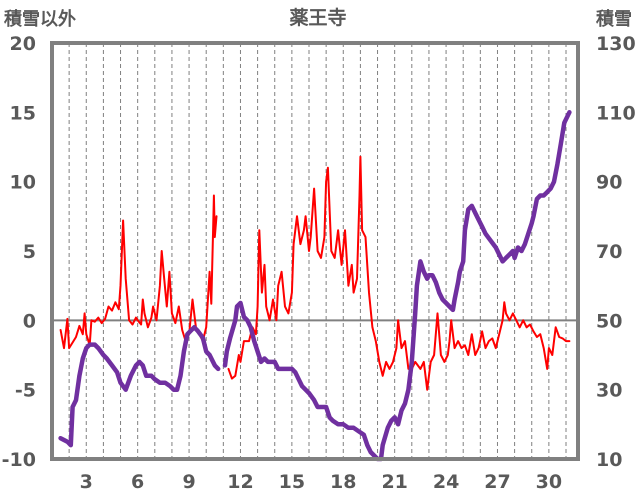  I want to click on y-tick-right: 10, so click(609, 460).